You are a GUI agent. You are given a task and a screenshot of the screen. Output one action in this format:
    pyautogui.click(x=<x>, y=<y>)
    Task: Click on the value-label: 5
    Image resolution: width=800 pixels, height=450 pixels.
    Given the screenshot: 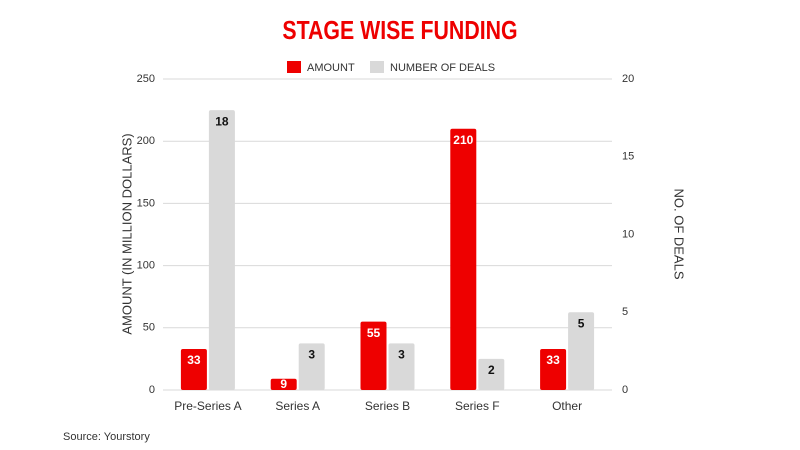 What is the action you would take?
    pyautogui.click(x=581, y=323)
    